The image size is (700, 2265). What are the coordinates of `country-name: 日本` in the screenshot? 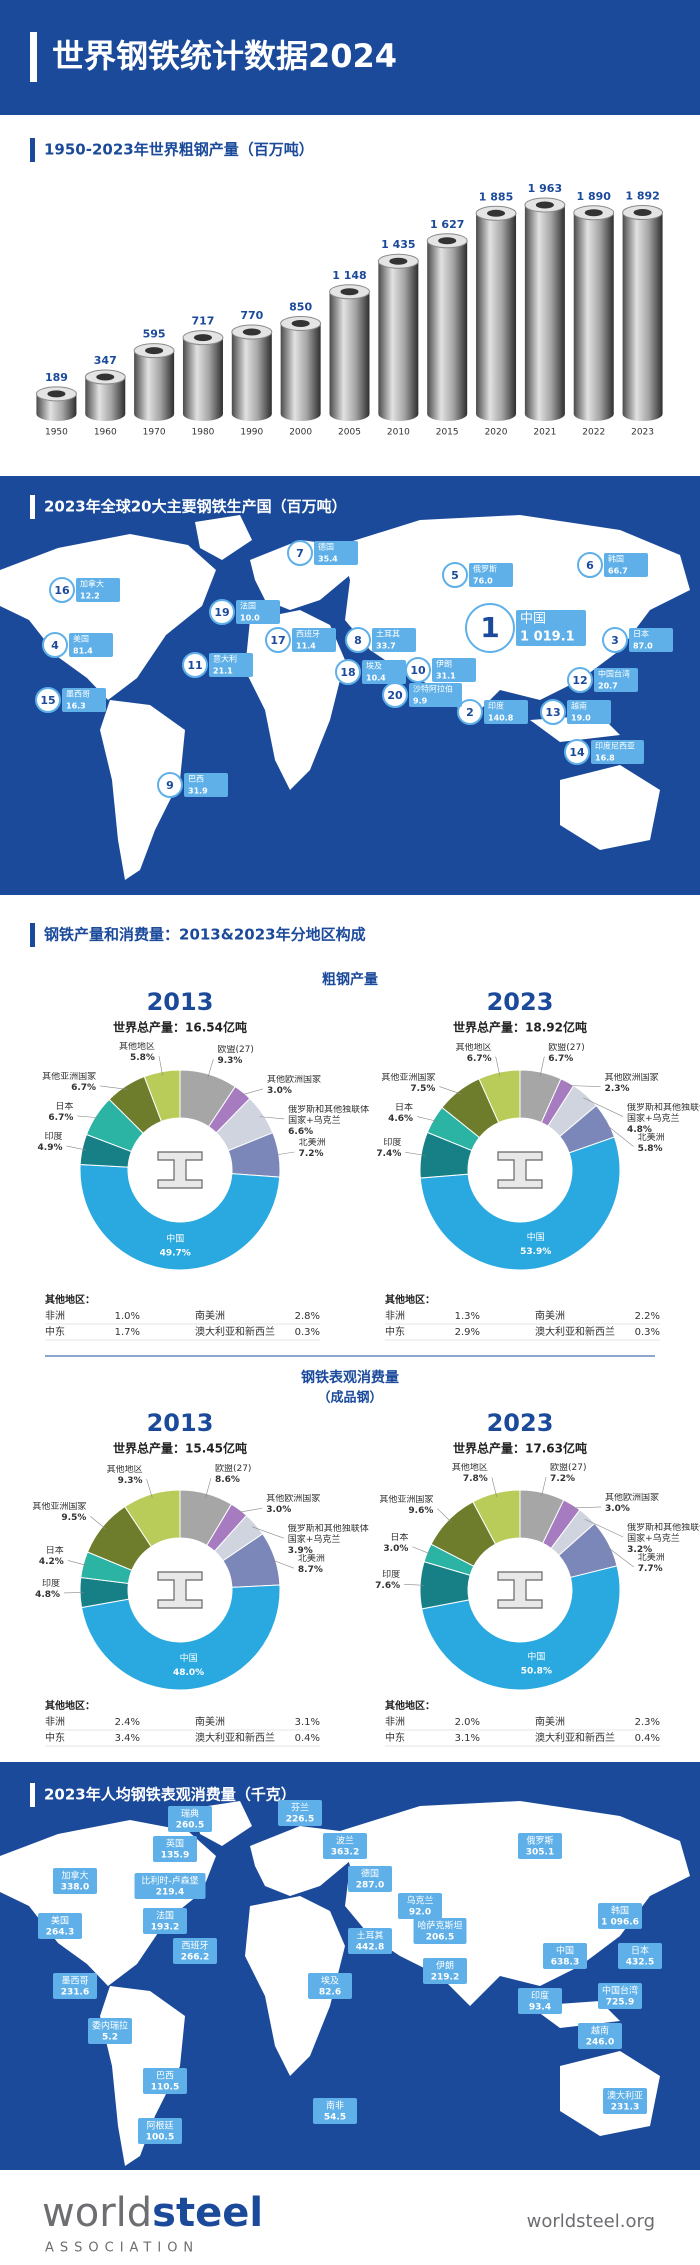 It's located at (640, 1951).